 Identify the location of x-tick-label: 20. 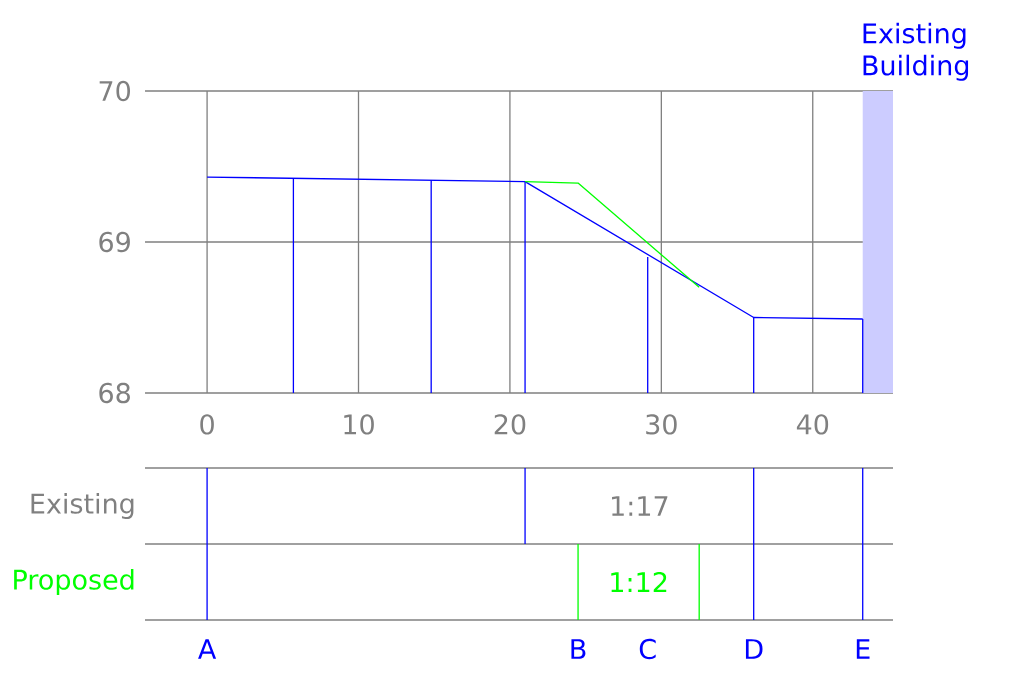
(510, 424).